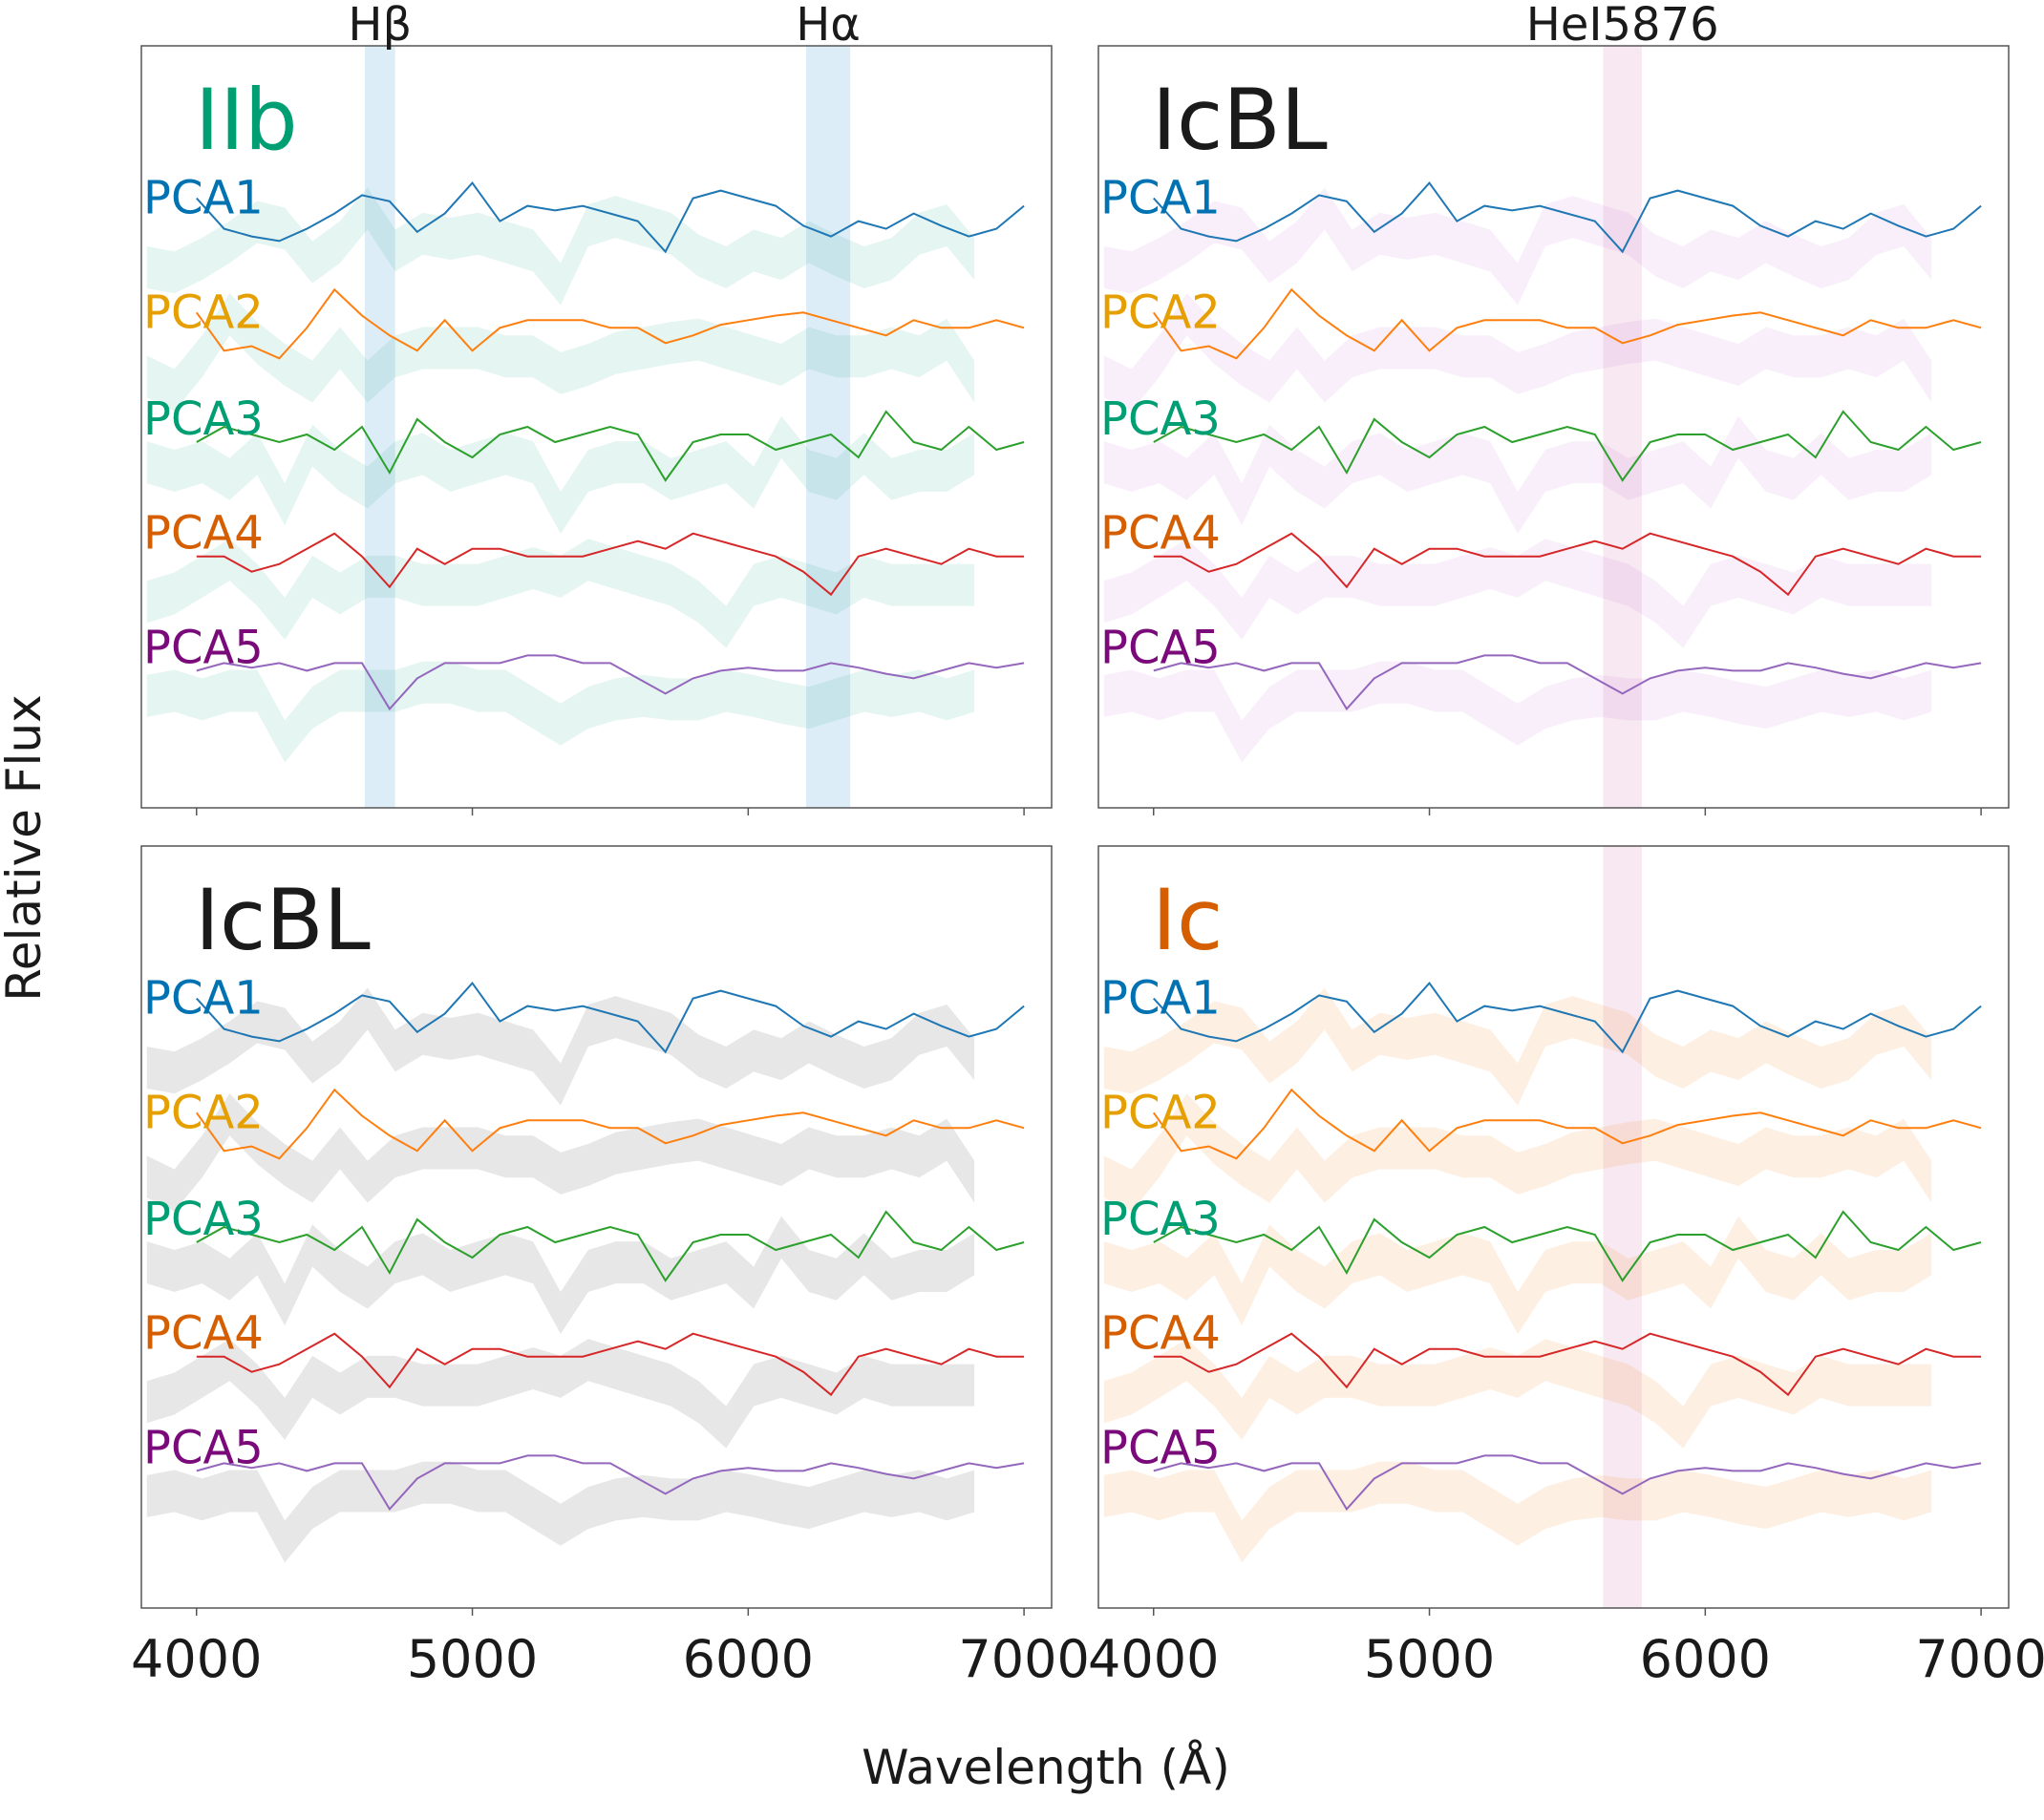 This screenshot has height=1820, width=2044. Describe the element at coordinates (247, 120) in the screenshot. I see `subtype-label: IIb` at that location.